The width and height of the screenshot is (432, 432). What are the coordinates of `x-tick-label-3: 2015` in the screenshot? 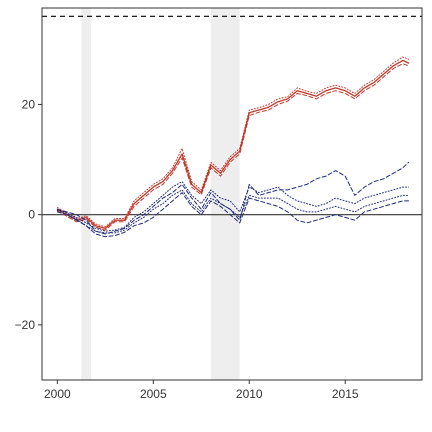 It's located at (345, 394).